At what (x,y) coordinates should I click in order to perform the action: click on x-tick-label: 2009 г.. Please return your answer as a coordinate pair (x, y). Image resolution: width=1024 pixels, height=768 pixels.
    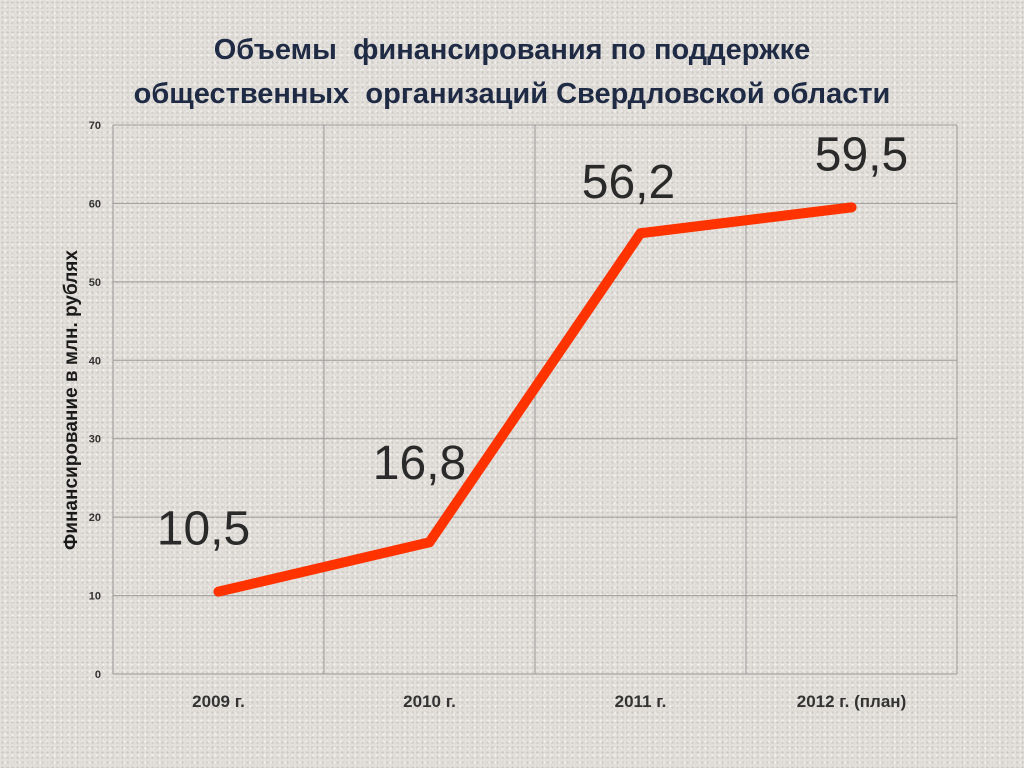
    Looking at the image, I should click on (218, 701).